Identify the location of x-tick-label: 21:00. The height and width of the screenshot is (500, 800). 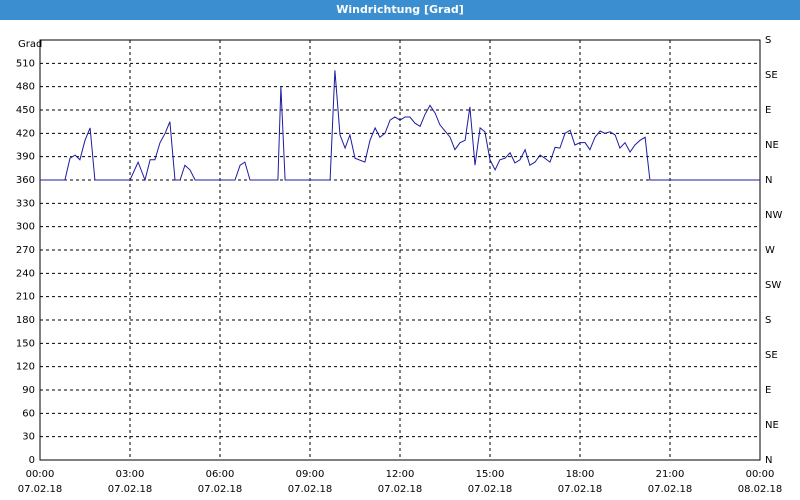
(670, 474).